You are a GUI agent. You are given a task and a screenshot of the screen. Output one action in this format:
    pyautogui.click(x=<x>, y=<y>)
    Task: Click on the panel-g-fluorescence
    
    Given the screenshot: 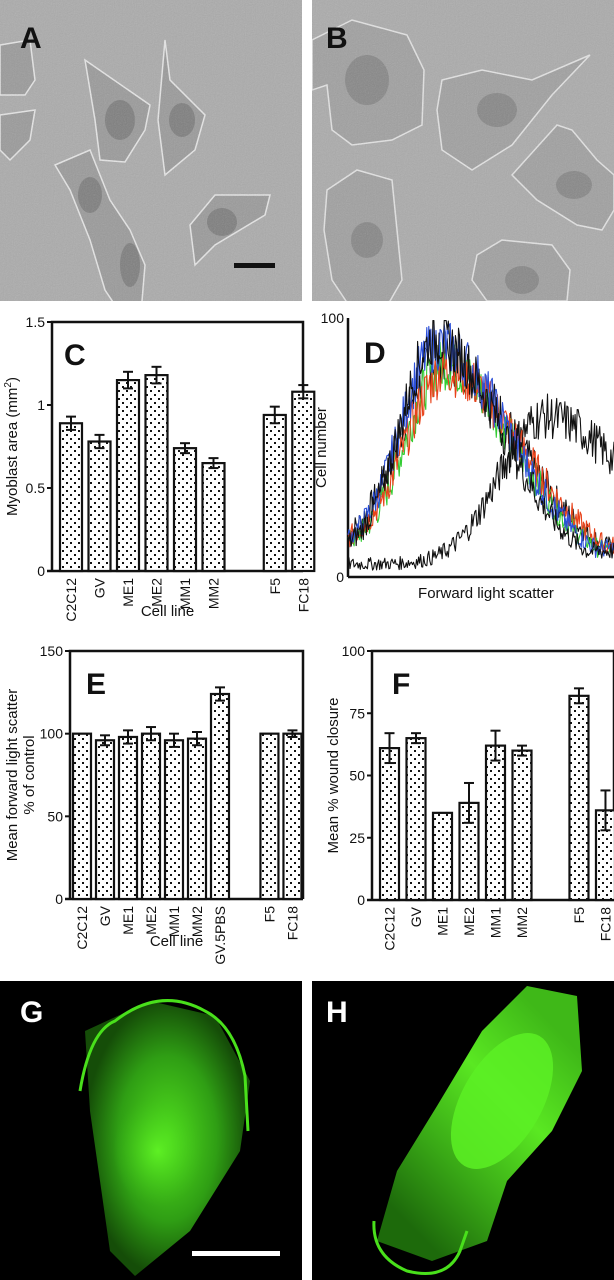 What is the action you would take?
    pyautogui.click(x=151, y=1130)
    